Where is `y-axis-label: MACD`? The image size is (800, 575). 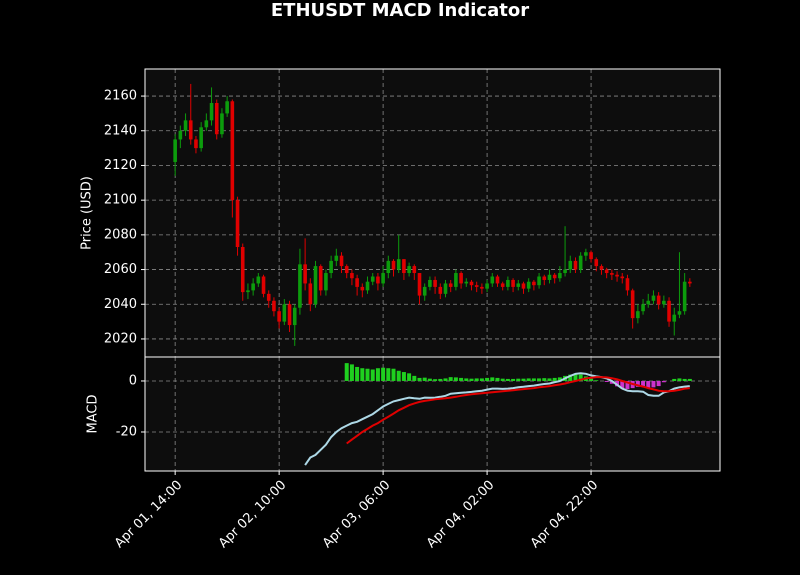 y-axis-label: MACD is located at coordinates (93, 414).